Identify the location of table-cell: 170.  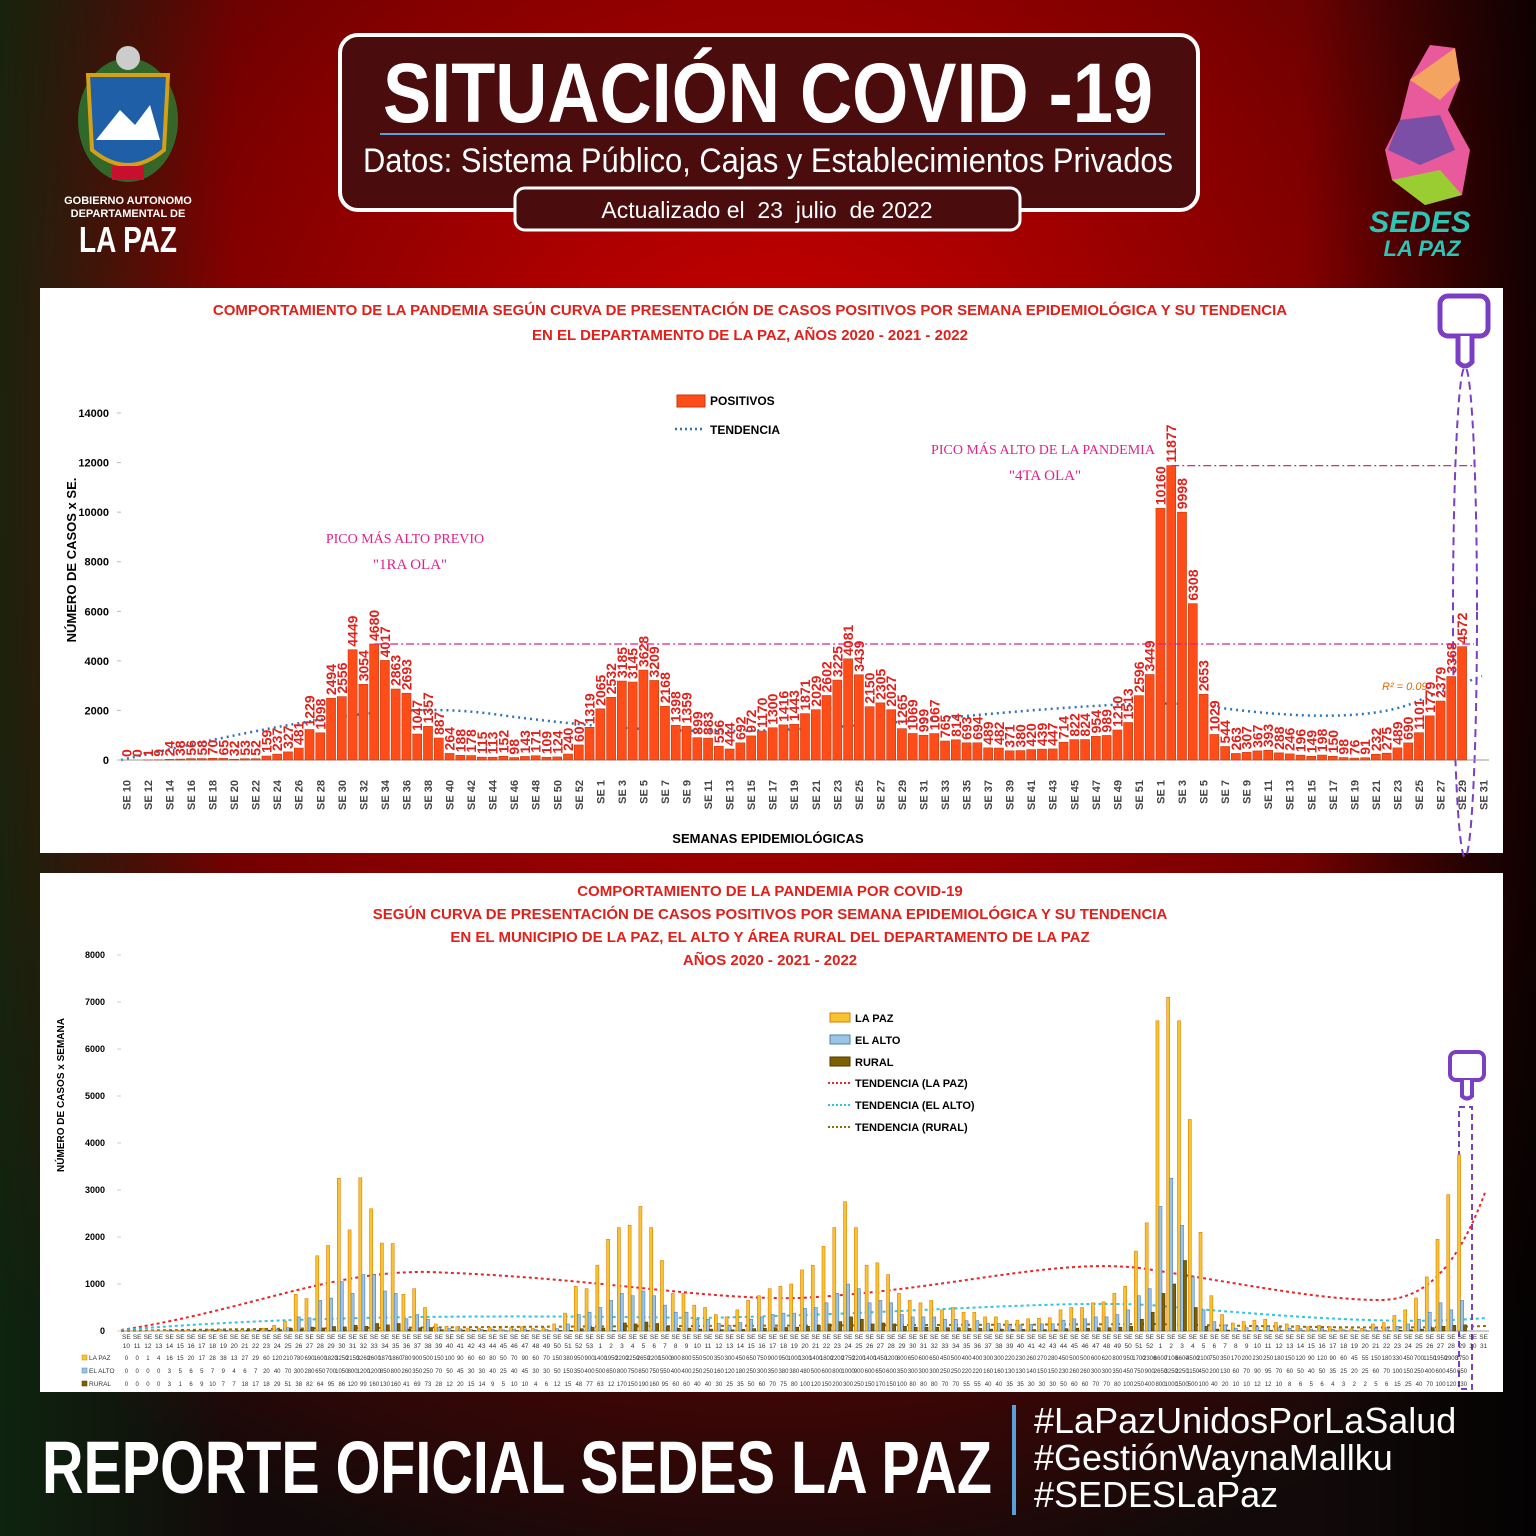
(1236, 1359).